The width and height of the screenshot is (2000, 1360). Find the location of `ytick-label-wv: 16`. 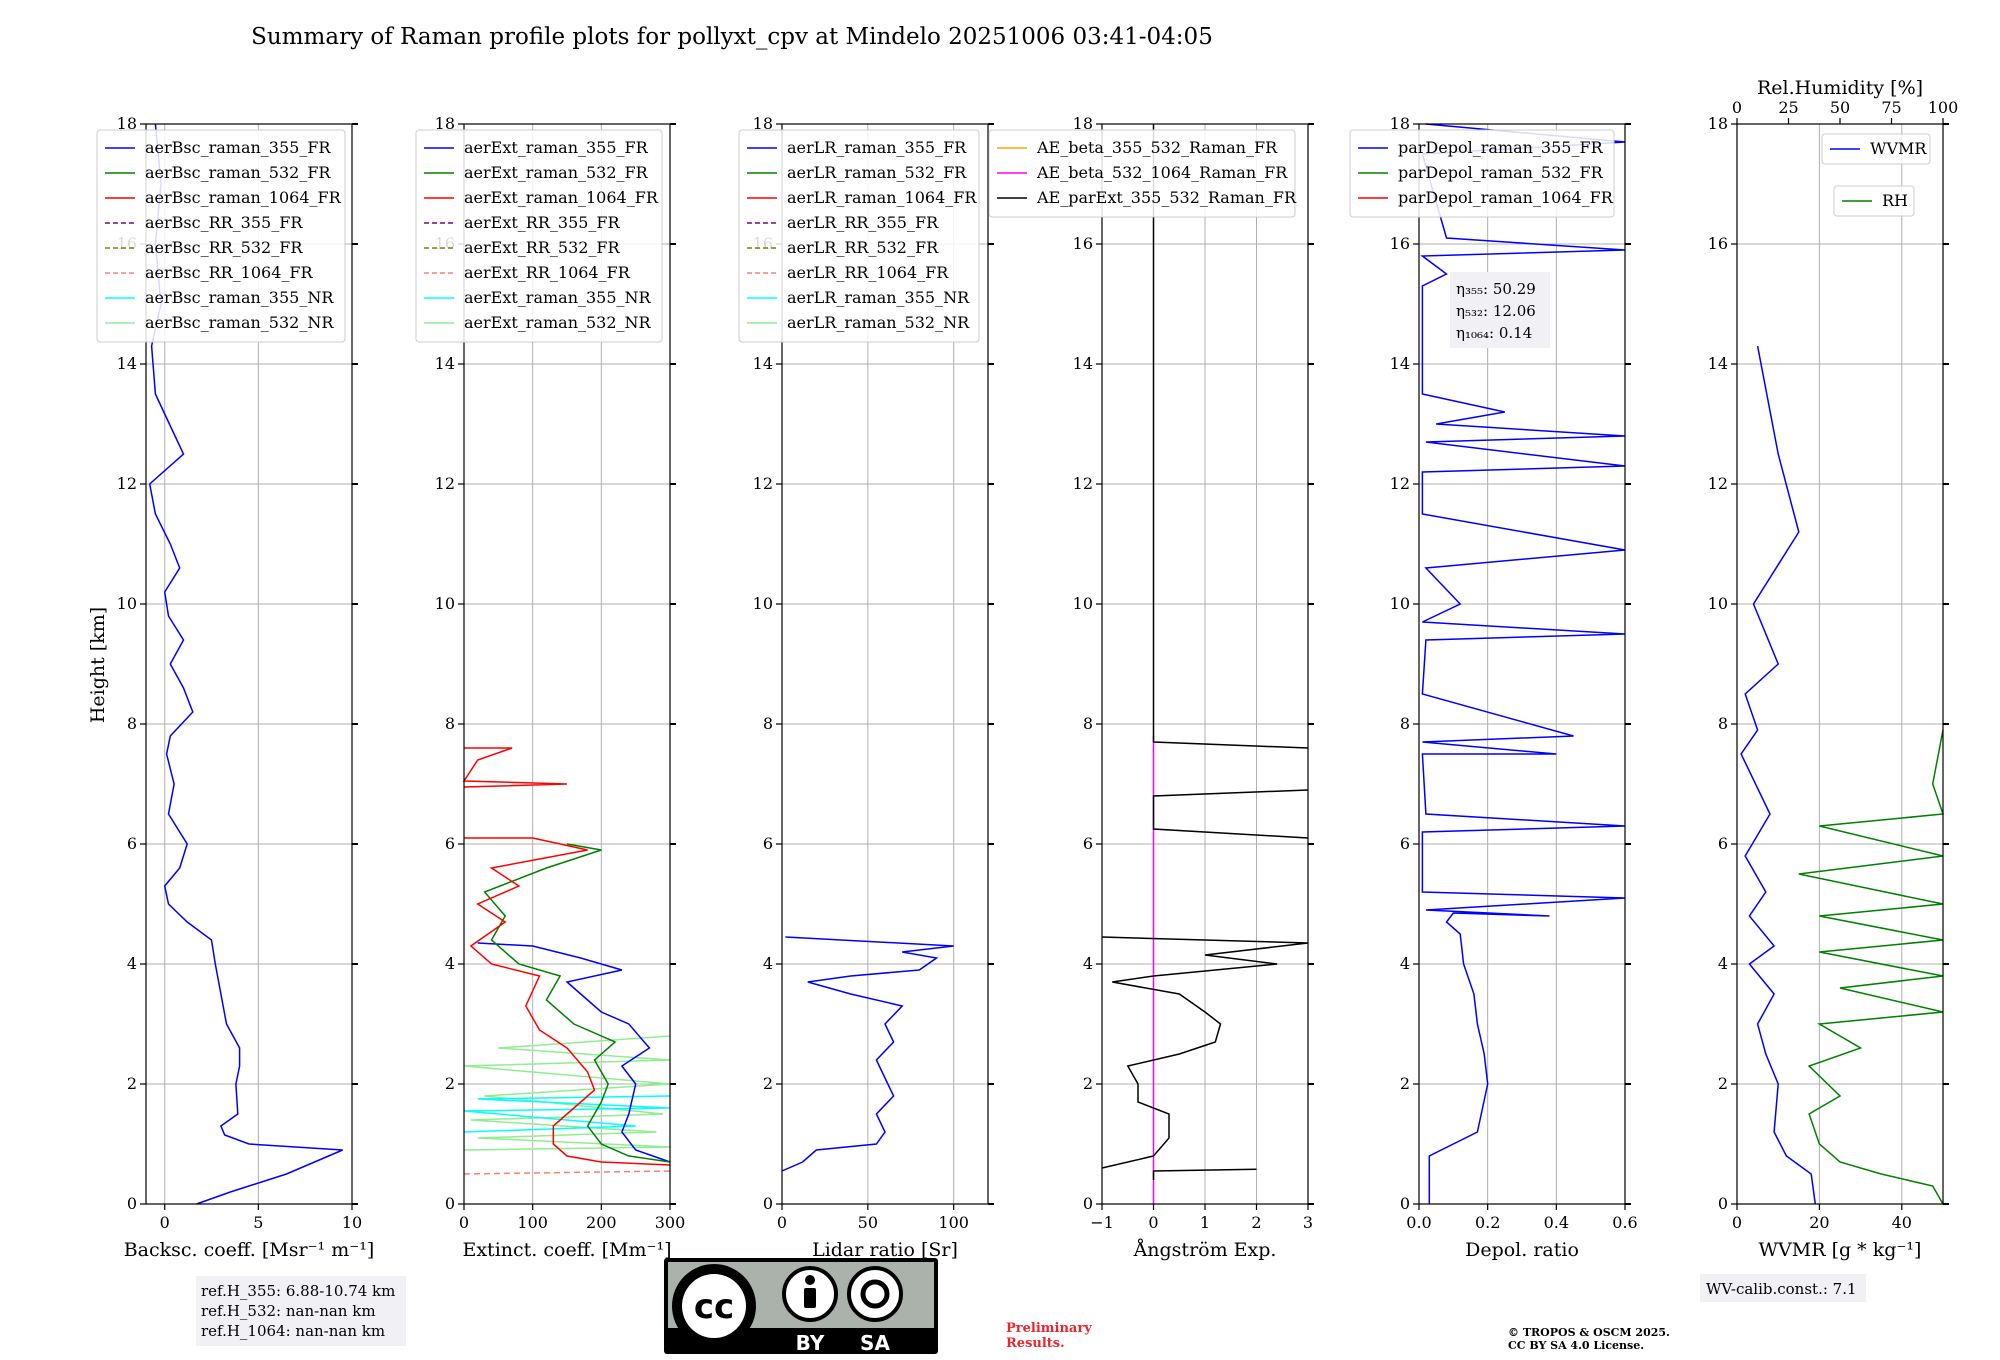

ytick-label-wv: 16 is located at coordinates (1718, 243).